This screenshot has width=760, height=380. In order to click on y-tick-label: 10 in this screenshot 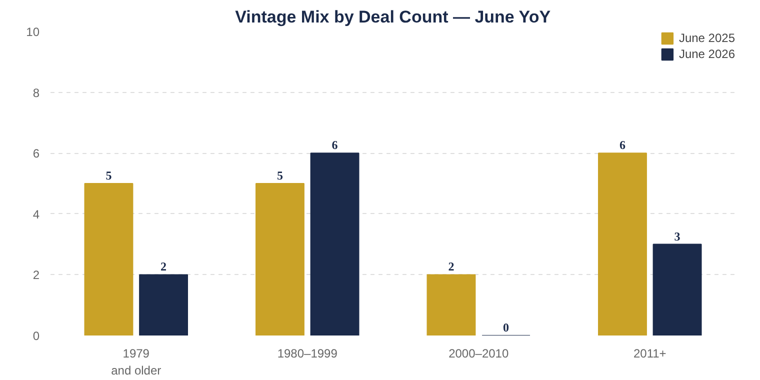, I will do `click(33, 32)`.